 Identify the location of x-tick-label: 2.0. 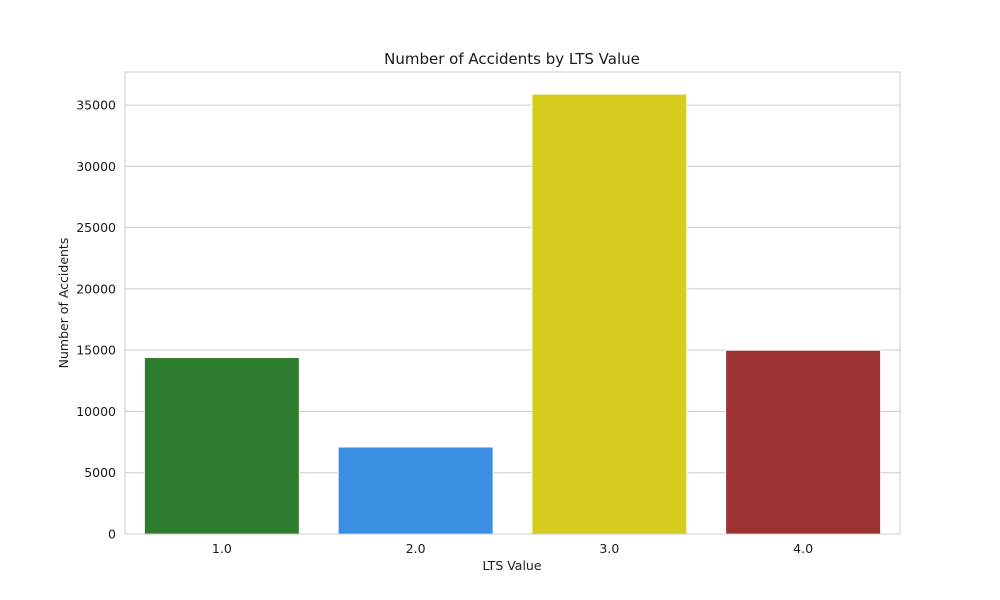
(416, 548).